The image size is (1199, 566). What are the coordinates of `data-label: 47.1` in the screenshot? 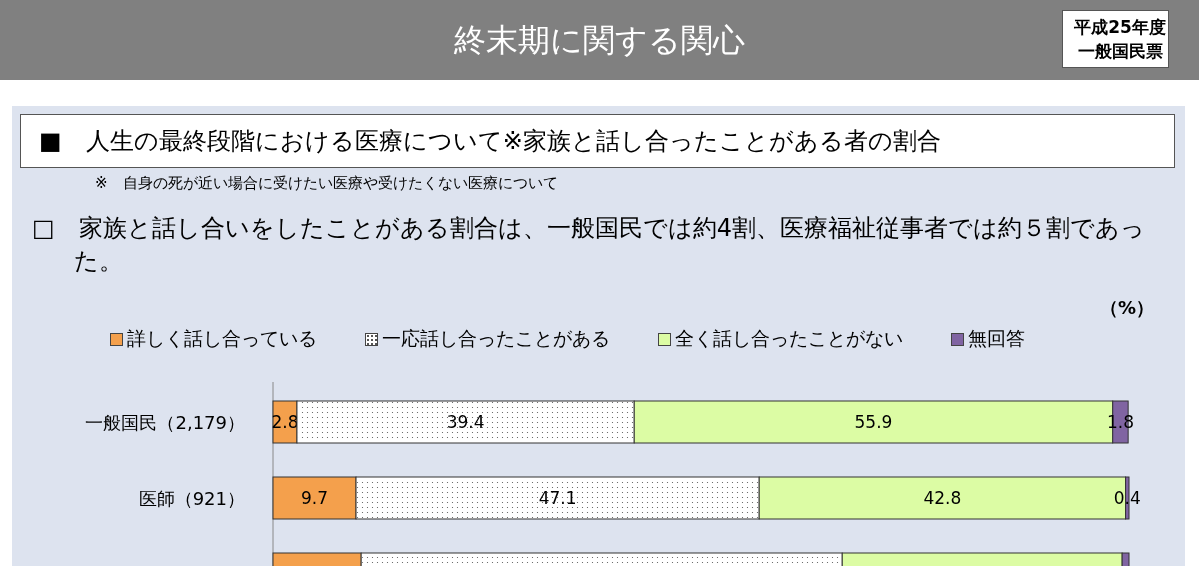 It's located at (557, 498).